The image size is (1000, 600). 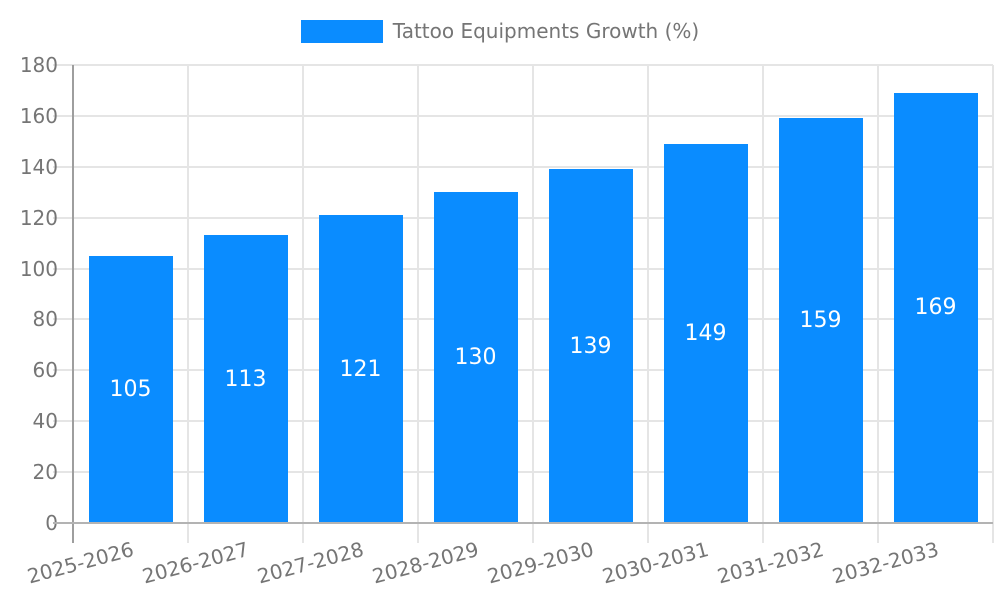 What do you see at coordinates (38, 217) in the screenshot?
I see `y-axis-tick-label: 120` at bounding box center [38, 217].